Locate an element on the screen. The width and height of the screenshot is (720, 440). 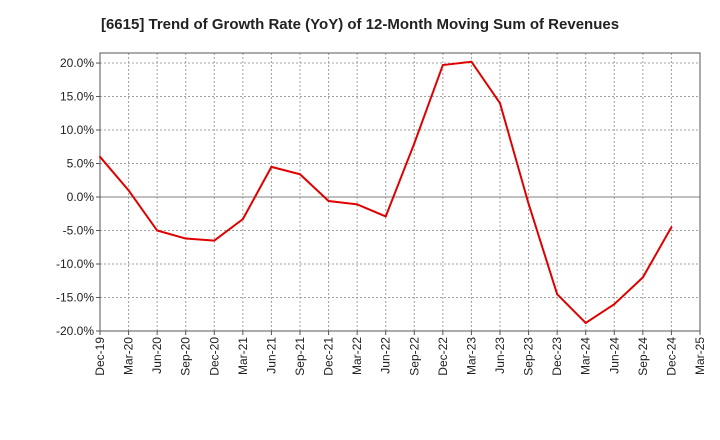
x-tick-label: Sep-23 is located at coordinates (529, 356).